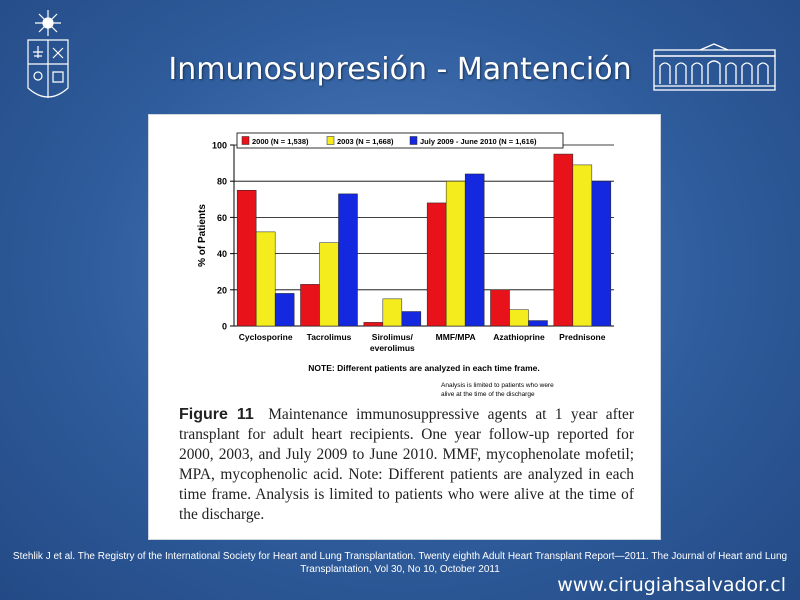  Describe the element at coordinates (456, 337) in the screenshot. I see `x-tick-label: MMF/MPA` at that location.